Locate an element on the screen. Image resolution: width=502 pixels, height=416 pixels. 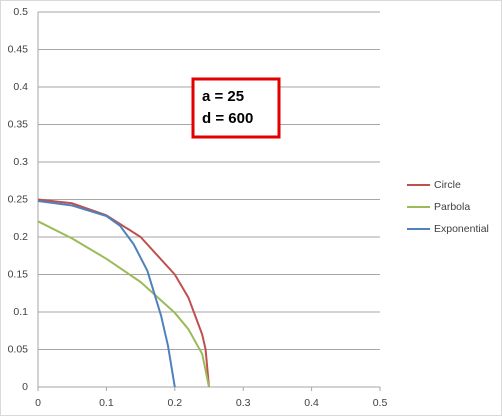
y-tick-label: 0.4 is located at coordinates (20, 87).